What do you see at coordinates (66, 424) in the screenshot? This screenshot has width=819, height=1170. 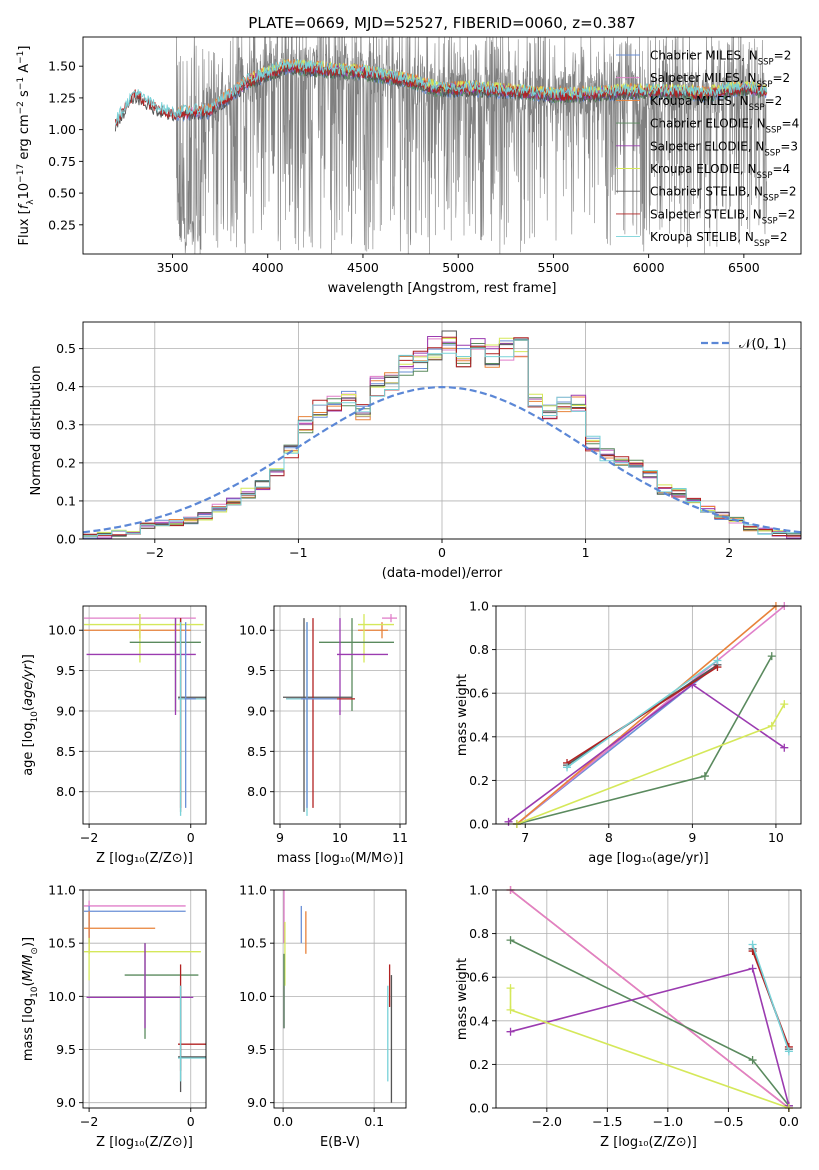 I see `y-tick-label: 0.3` at bounding box center [66, 424].